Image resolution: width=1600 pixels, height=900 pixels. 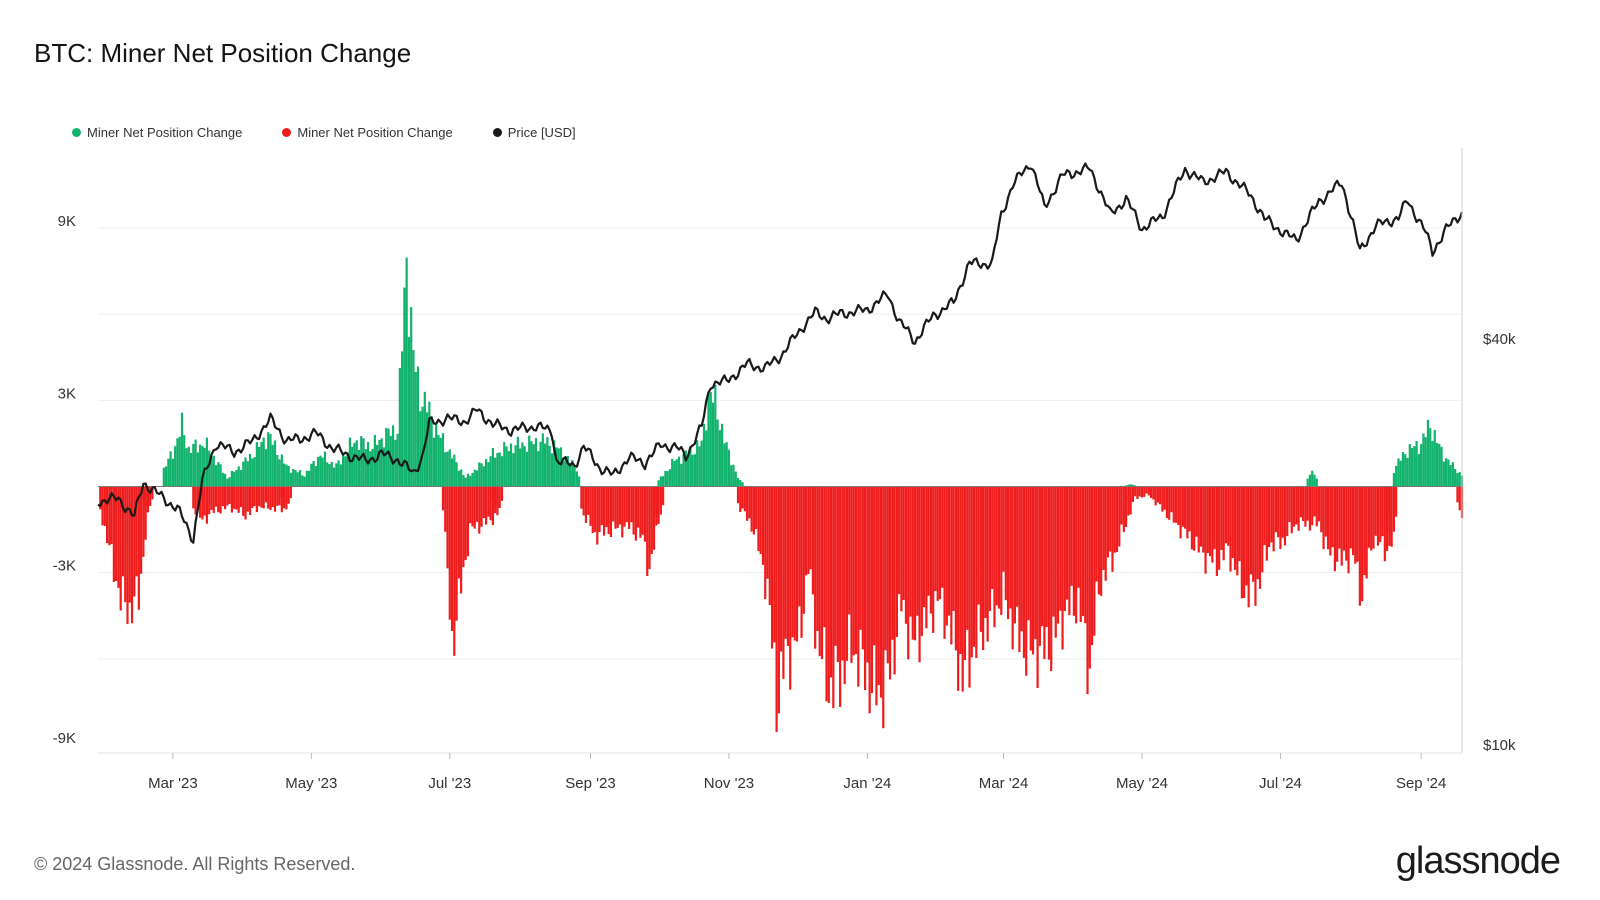 I want to click on x-tick-label: Sep '23, so click(x=590, y=783).